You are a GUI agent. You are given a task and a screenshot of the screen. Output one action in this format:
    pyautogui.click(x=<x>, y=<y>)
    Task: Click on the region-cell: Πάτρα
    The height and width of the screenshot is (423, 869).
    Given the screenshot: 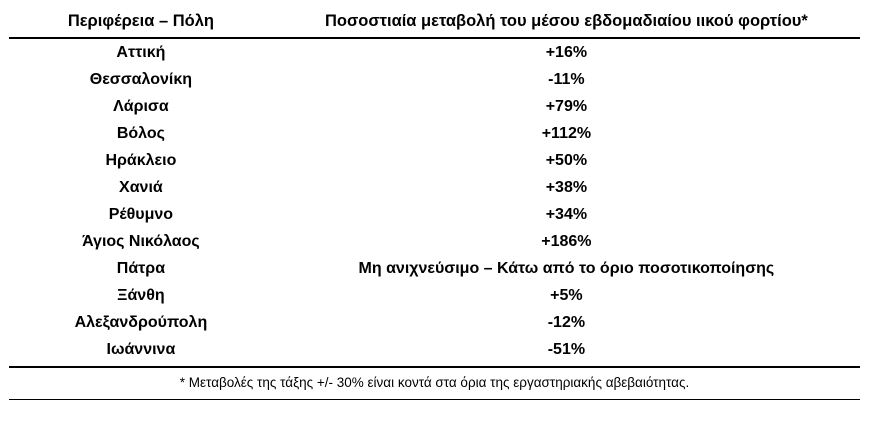 What is the action you would take?
    pyautogui.click(x=141, y=269)
    